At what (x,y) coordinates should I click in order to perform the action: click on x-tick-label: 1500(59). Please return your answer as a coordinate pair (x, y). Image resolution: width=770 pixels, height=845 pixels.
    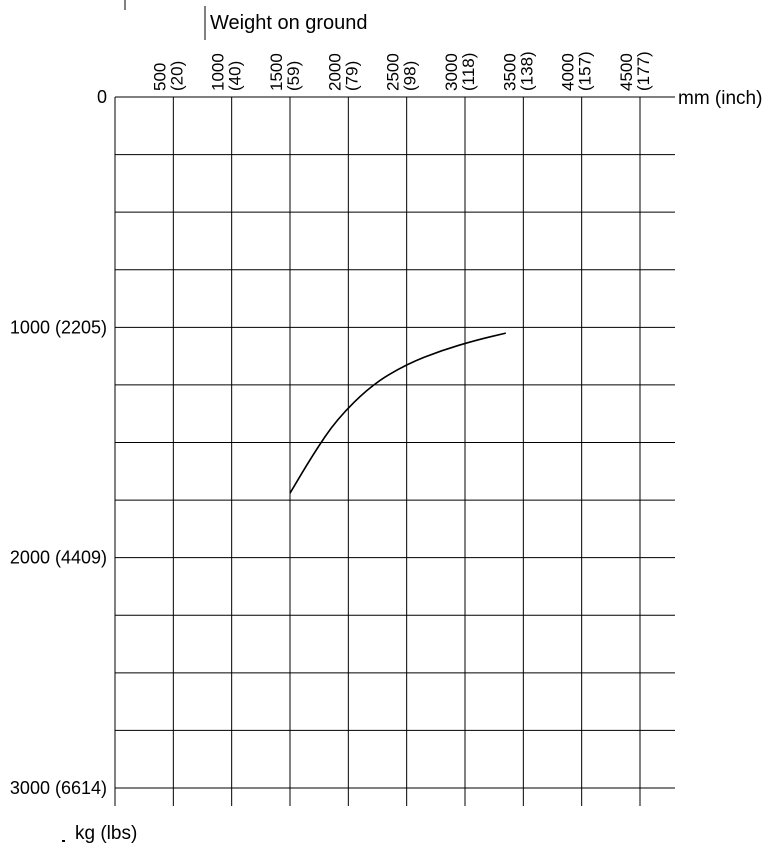
    Looking at the image, I should click on (285, 72).